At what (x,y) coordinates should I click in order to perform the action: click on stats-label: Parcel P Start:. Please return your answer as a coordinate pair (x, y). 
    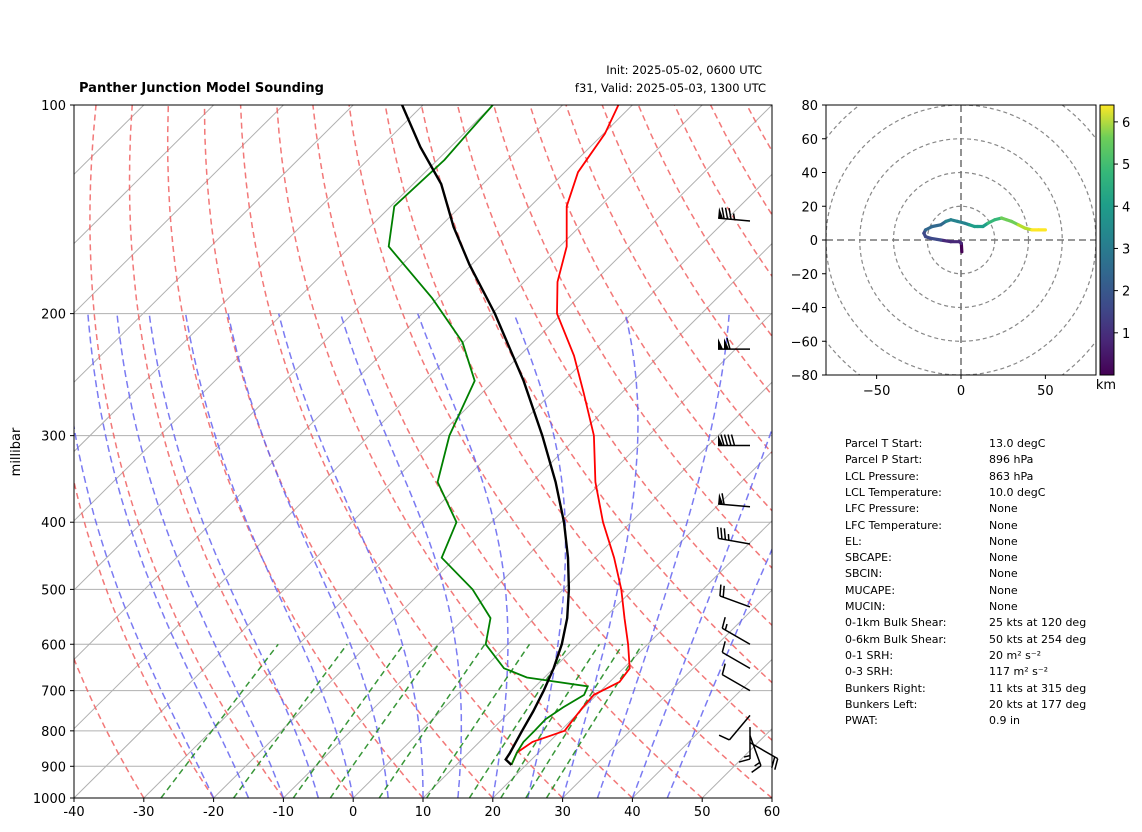
    Looking at the image, I should click on (884, 460).